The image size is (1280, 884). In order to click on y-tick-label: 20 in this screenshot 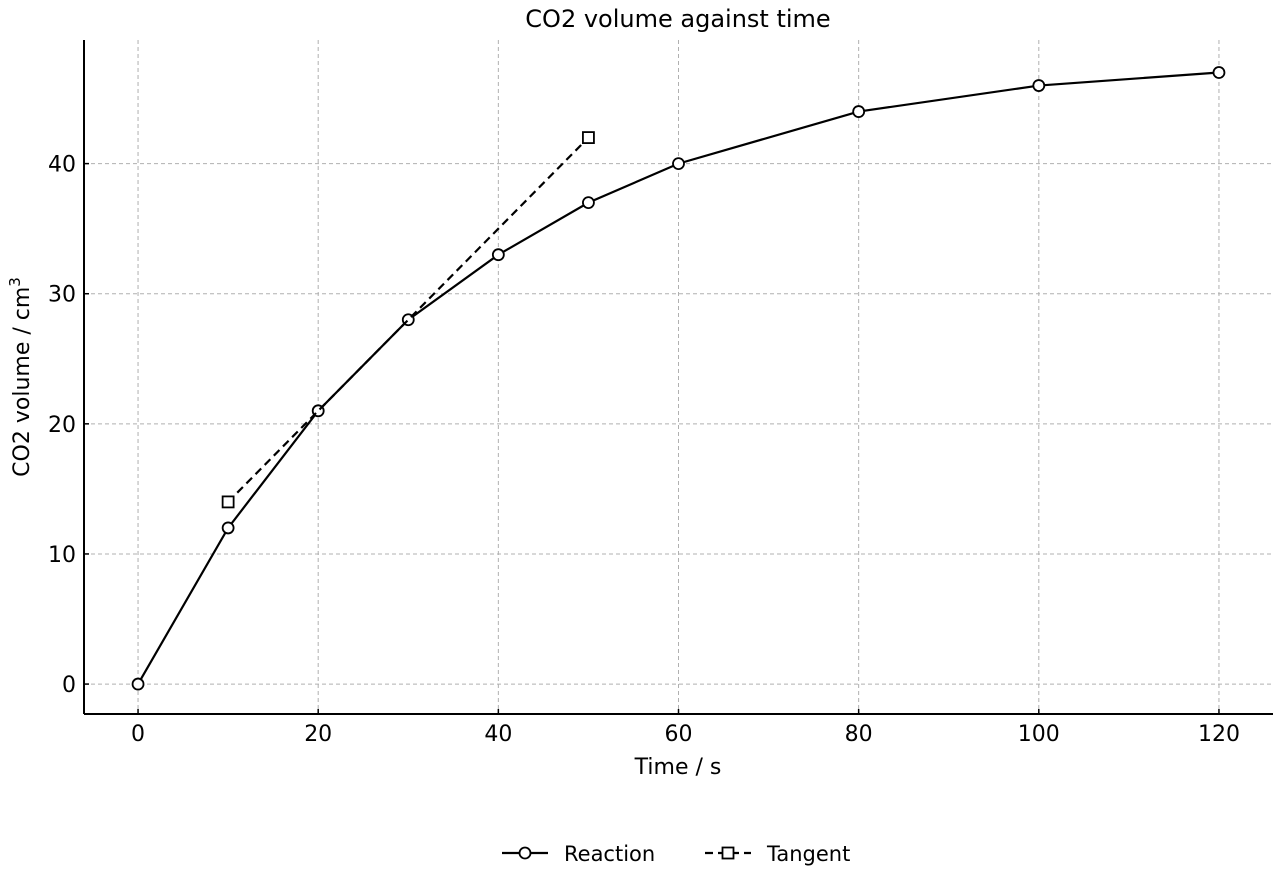, I will do `click(62, 425)`.